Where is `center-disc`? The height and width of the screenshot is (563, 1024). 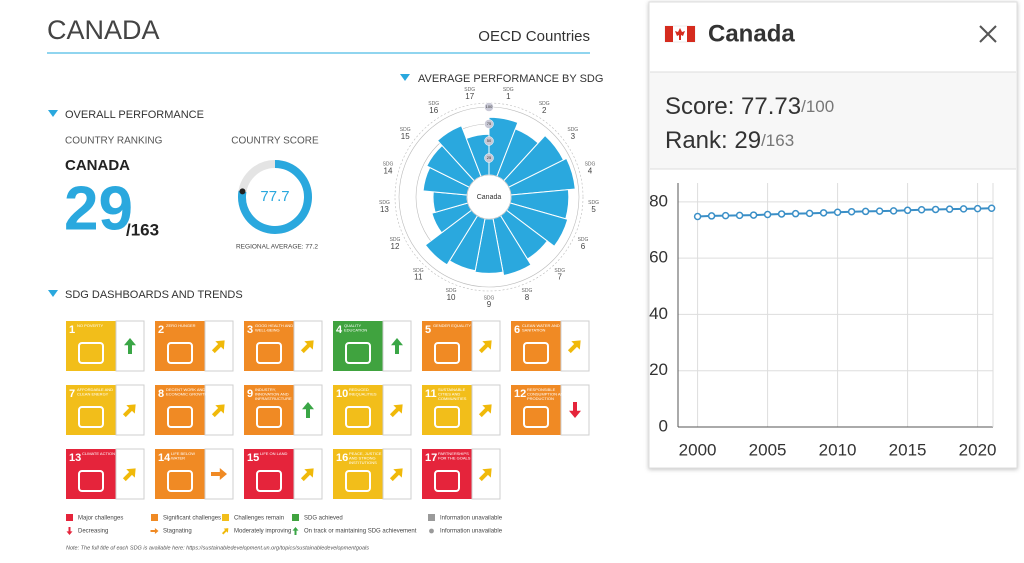
center-disc is located at coordinates (489, 197).